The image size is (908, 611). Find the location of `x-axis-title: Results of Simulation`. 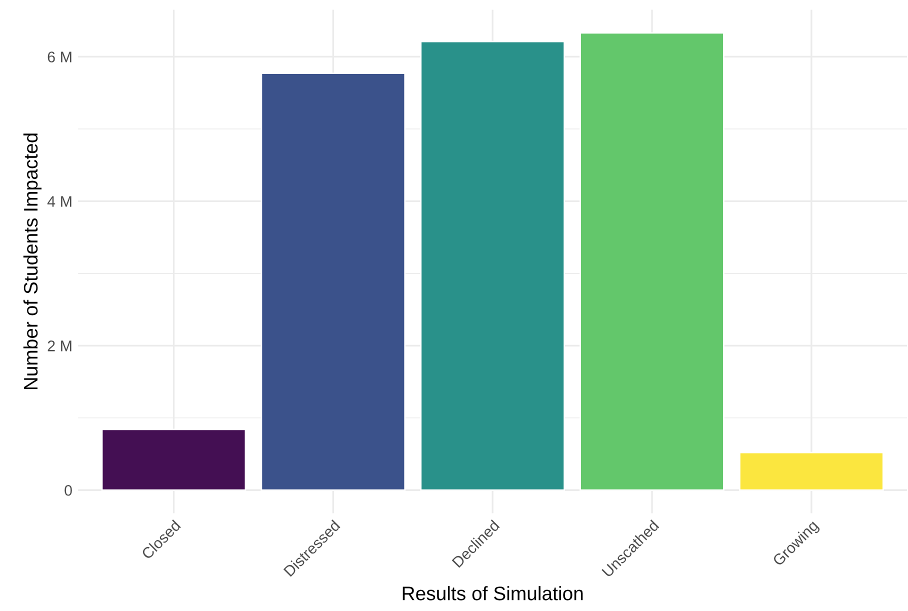

x-axis-title: Results of Simulation is located at coordinates (492, 593).